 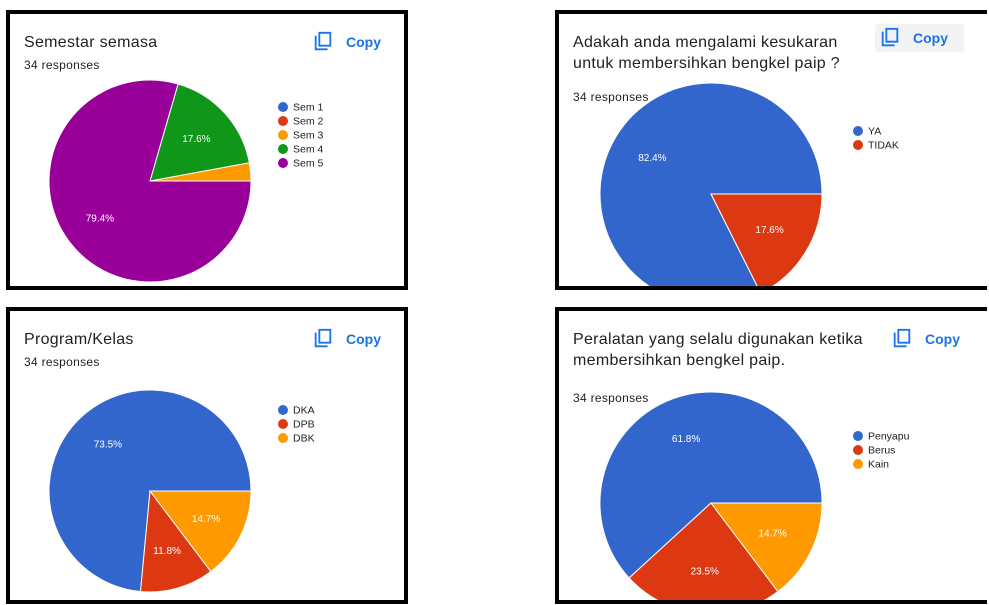 I want to click on slice-percent-label: 73.5%, so click(x=108, y=445).